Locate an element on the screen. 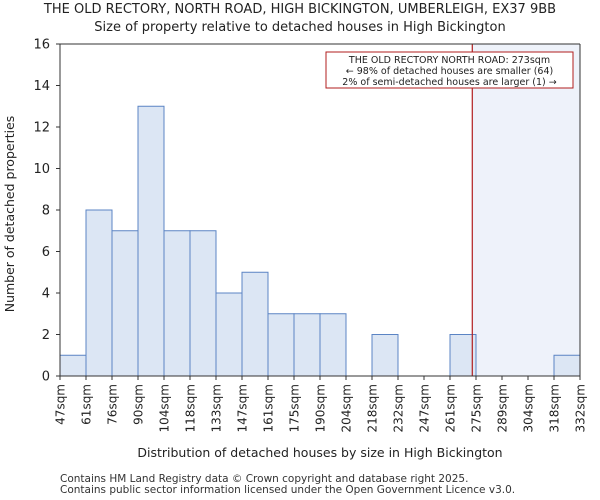  x-tick-label: 104sqm is located at coordinates (165, 408).